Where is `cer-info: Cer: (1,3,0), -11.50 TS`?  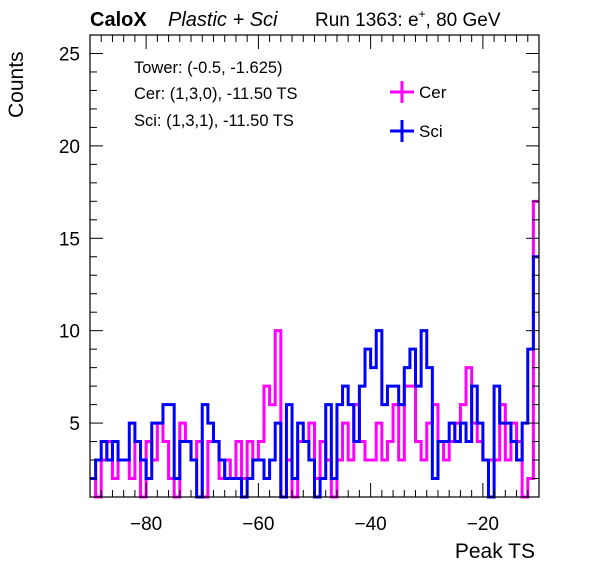 cer-info: Cer: (1,3,0), -11.50 TS is located at coordinates (216, 94).